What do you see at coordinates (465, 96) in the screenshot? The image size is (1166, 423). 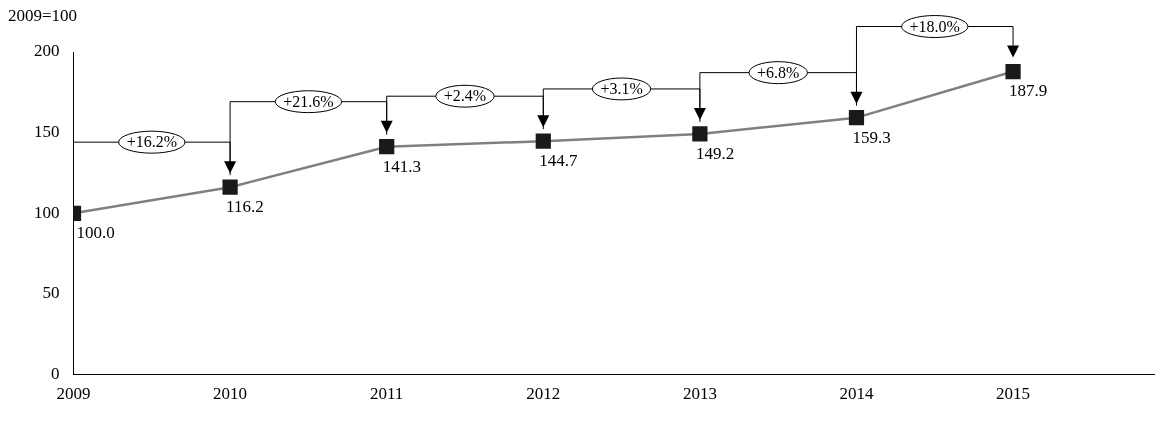 I see `annotation: +2.4%` at bounding box center [465, 96].